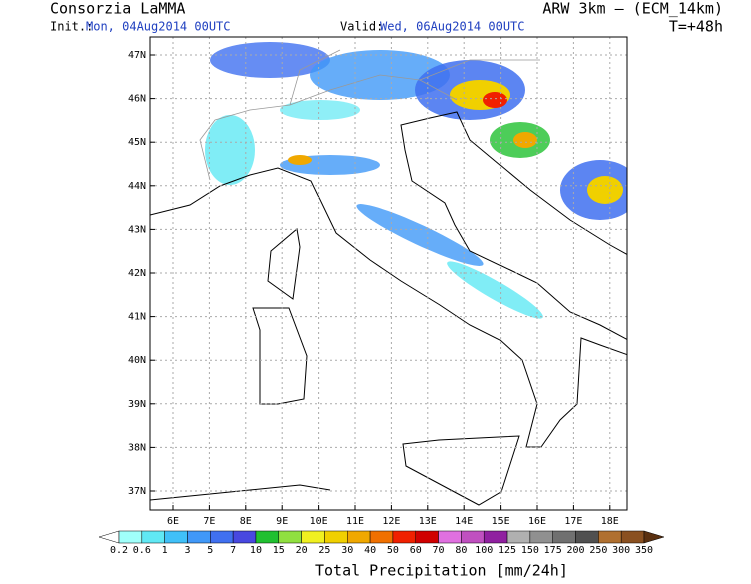  Describe the element at coordinates (355, 521) in the screenshot. I see `lon-label: 11E` at that location.